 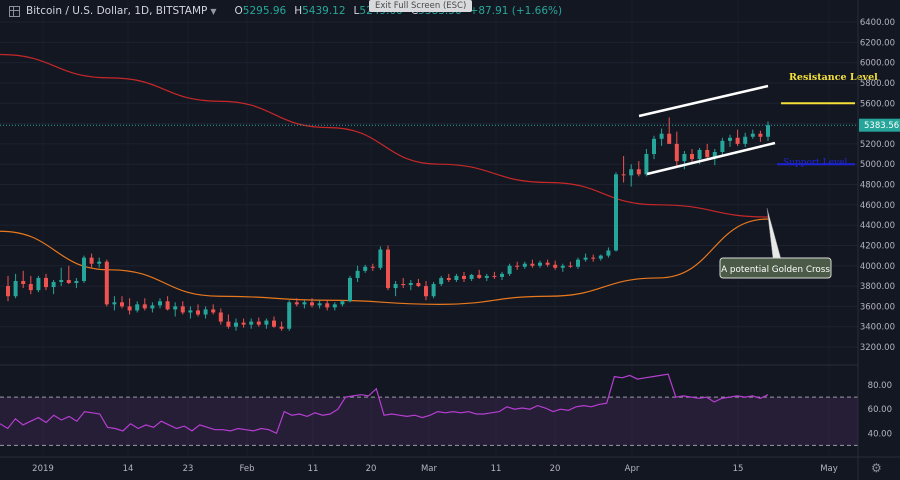 What do you see at coordinates (738, 469) in the screenshot?
I see `time-tick-label: 15` at bounding box center [738, 469].